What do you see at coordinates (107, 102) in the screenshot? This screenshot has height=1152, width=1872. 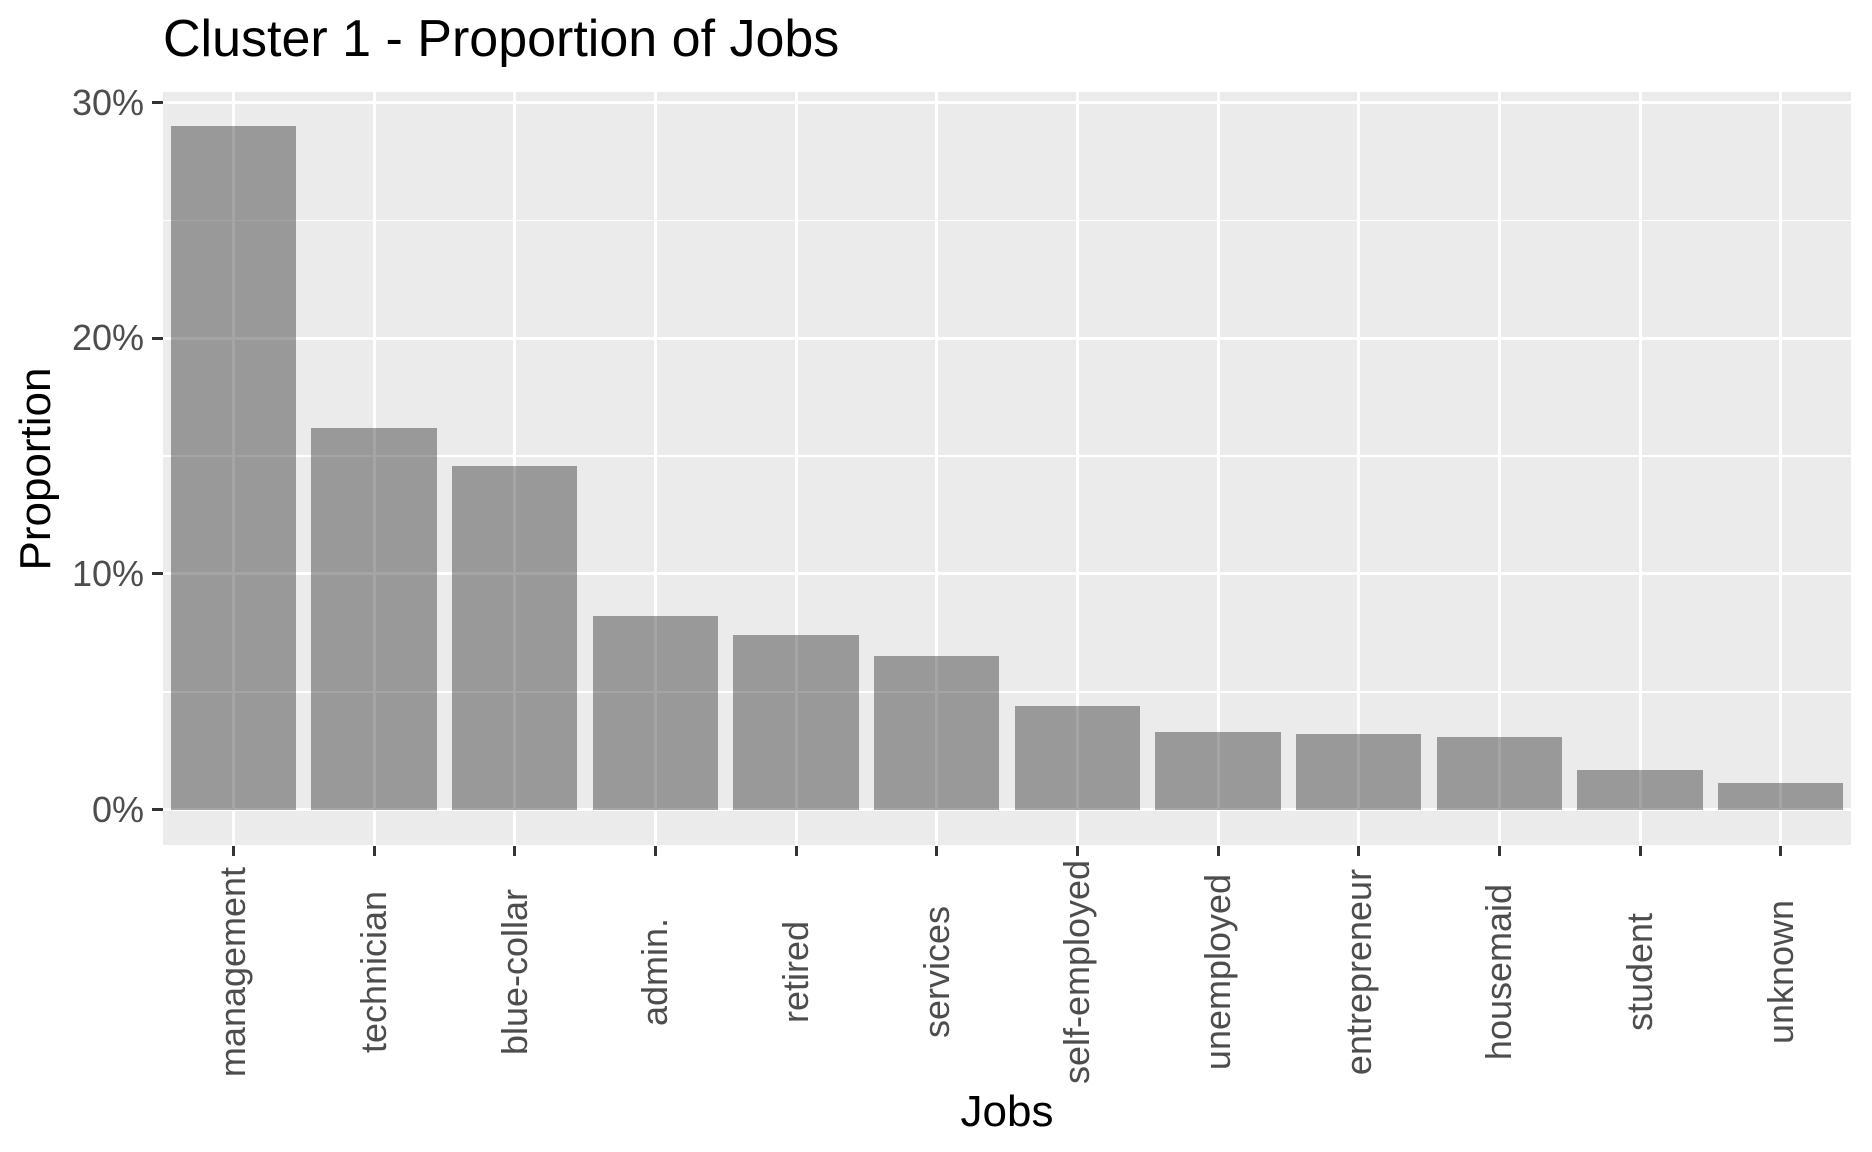 I see `y-axis-tick-label: 30%` at bounding box center [107, 102].